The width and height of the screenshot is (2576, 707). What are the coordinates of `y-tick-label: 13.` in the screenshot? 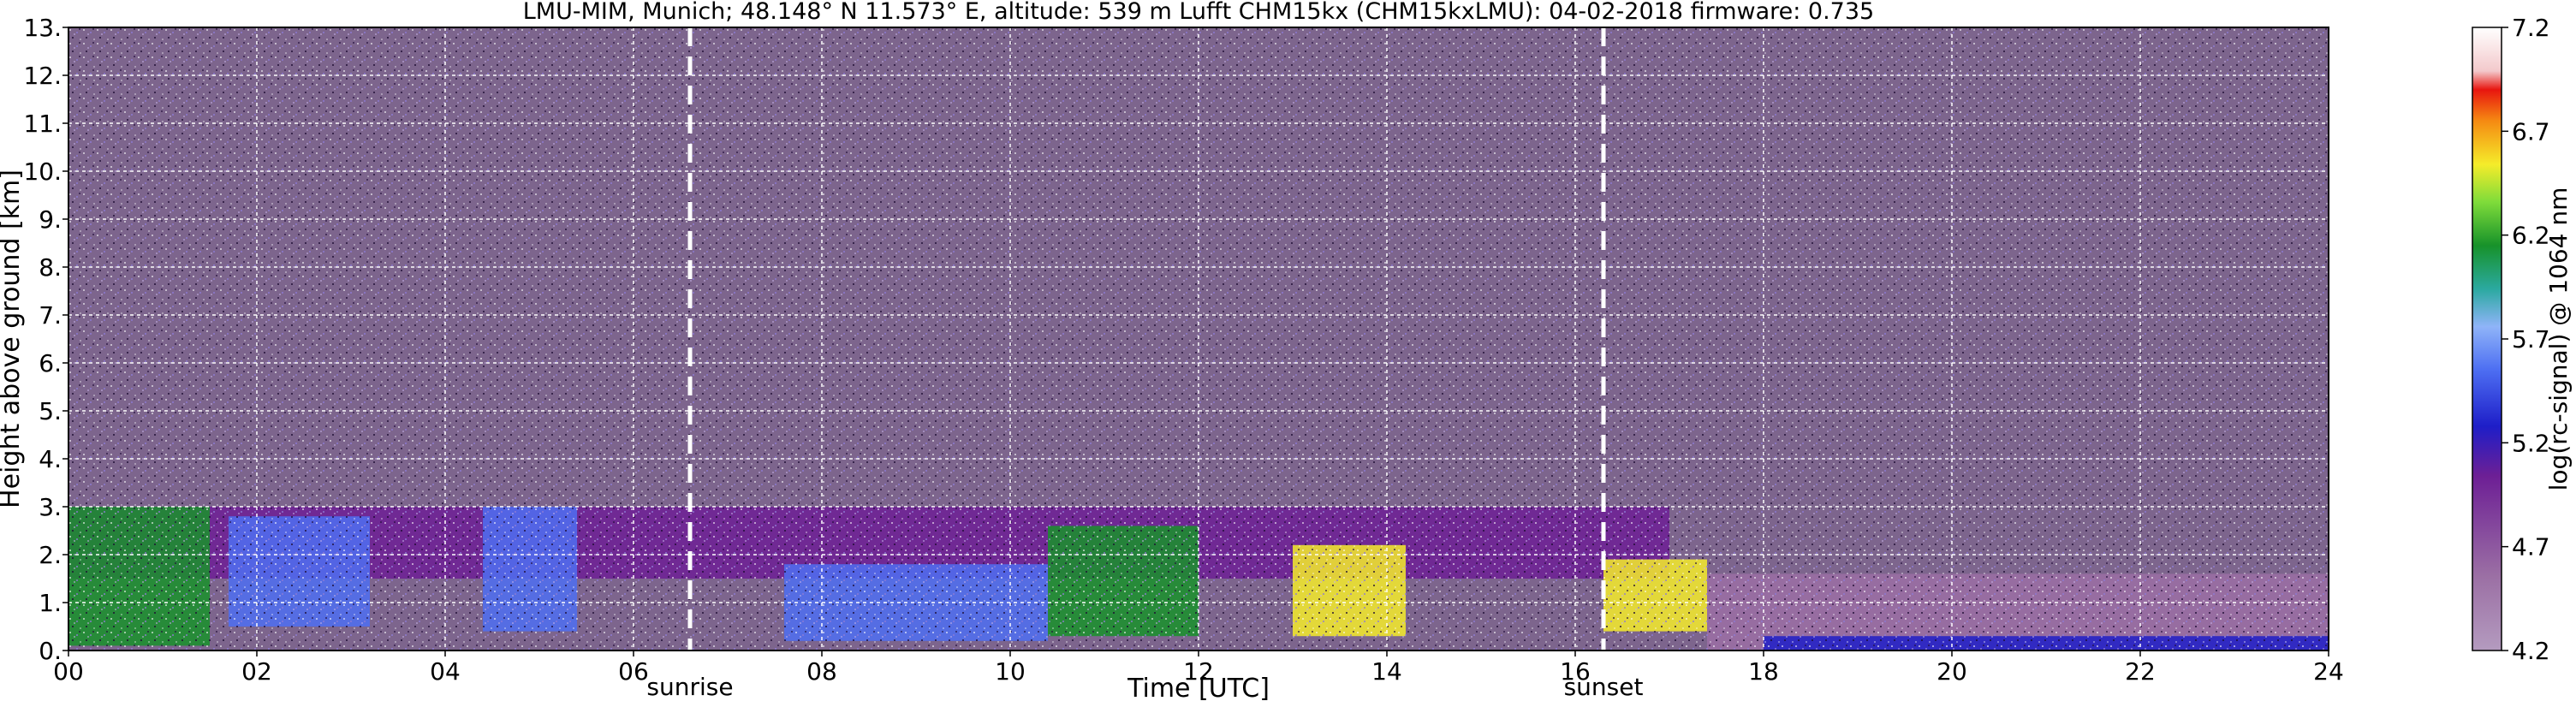 It's located at (42, 28).